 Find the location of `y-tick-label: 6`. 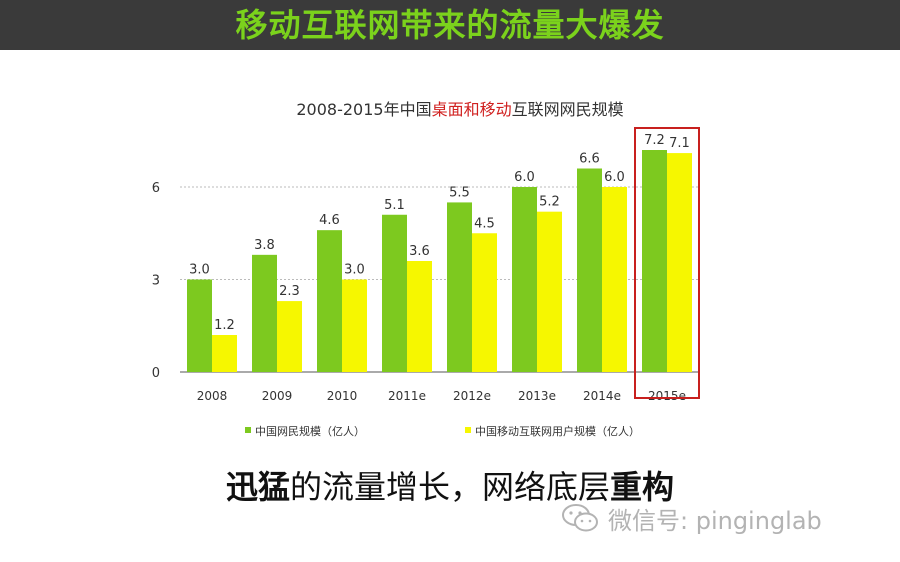

y-tick-label: 6 is located at coordinates (156, 188).